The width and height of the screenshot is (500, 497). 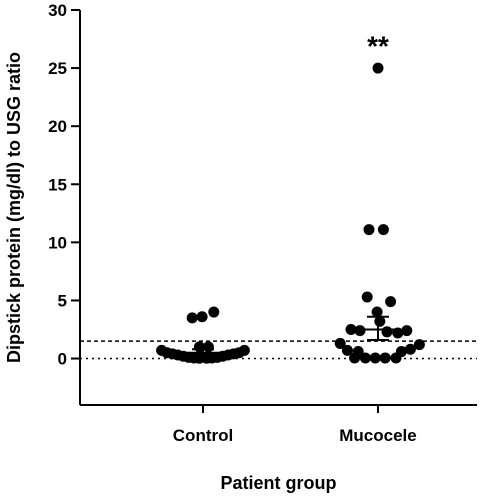 What do you see at coordinates (57, 10) in the screenshot?
I see `y-tick-label: 30` at bounding box center [57, 10].